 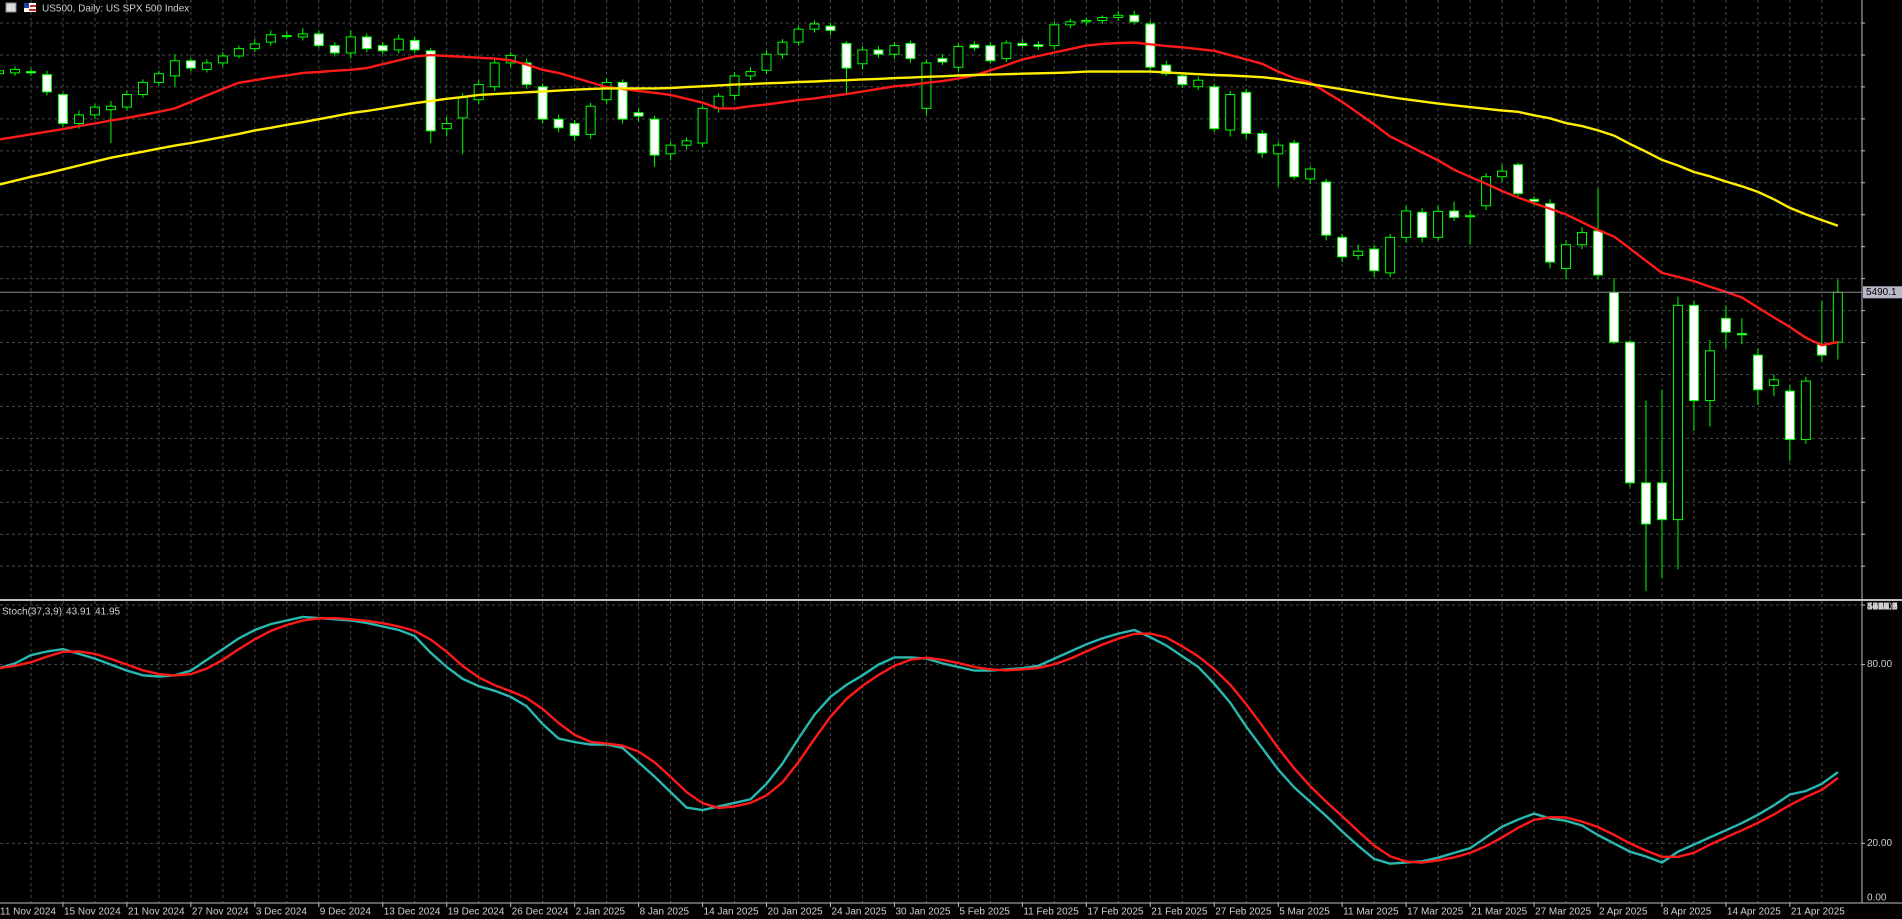 I want to click on y-tick-label: 5300.3, so click(x=1882, y=607).